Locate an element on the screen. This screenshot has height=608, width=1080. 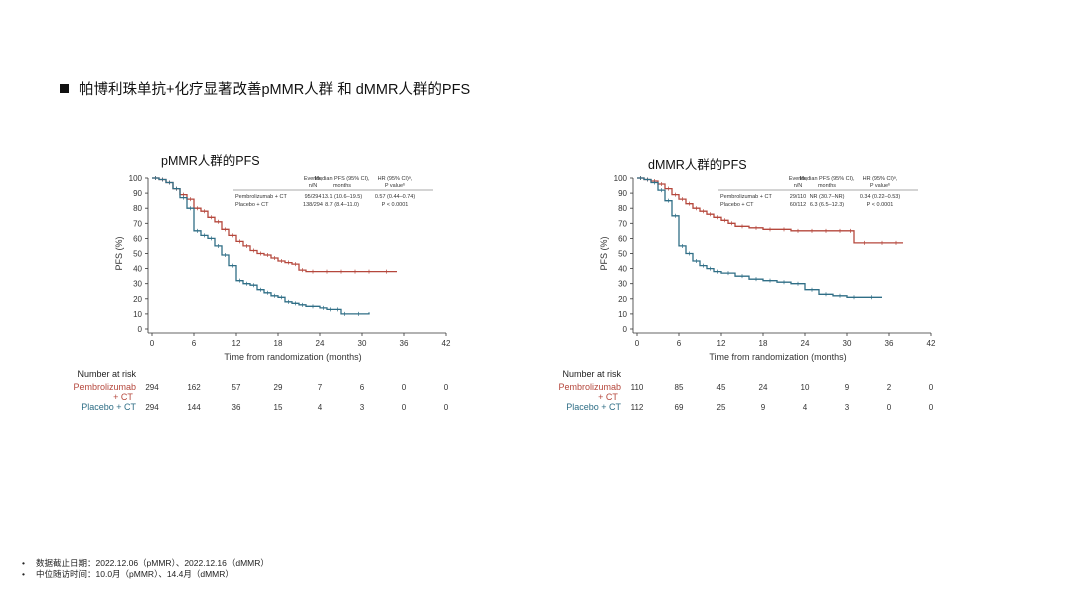
legend-median: 6.3 (6.5–12.3) is located at coordinates (827, 205).